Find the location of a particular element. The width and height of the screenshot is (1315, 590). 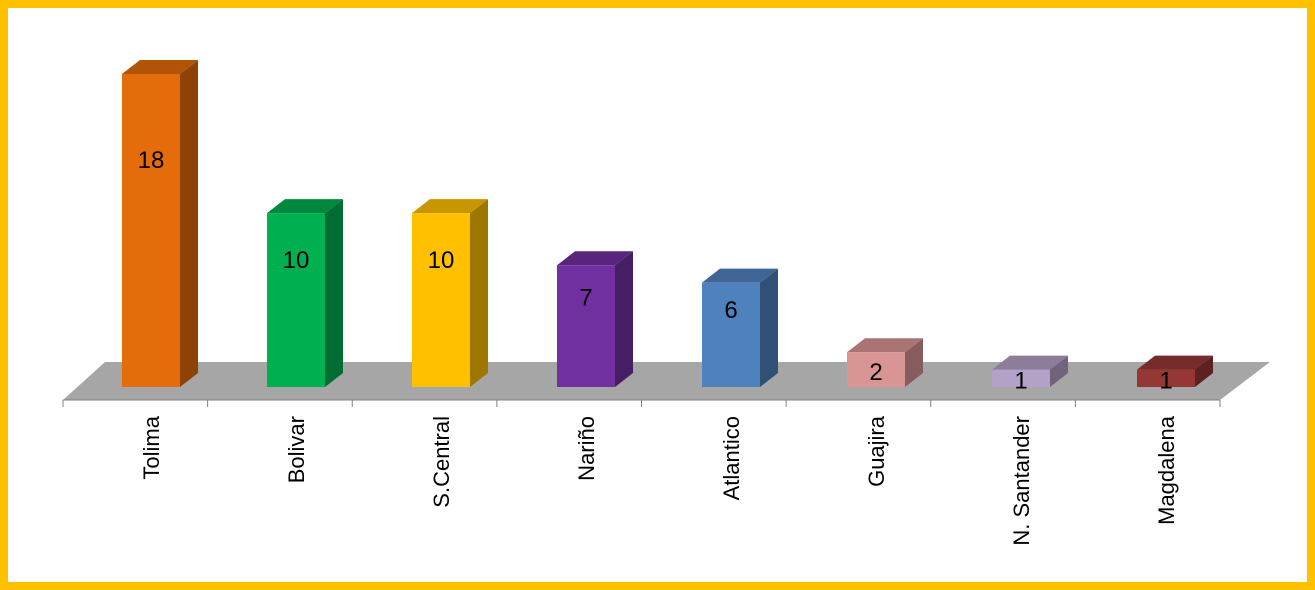

bar-top-s-central is located at coordinates (450, 206).